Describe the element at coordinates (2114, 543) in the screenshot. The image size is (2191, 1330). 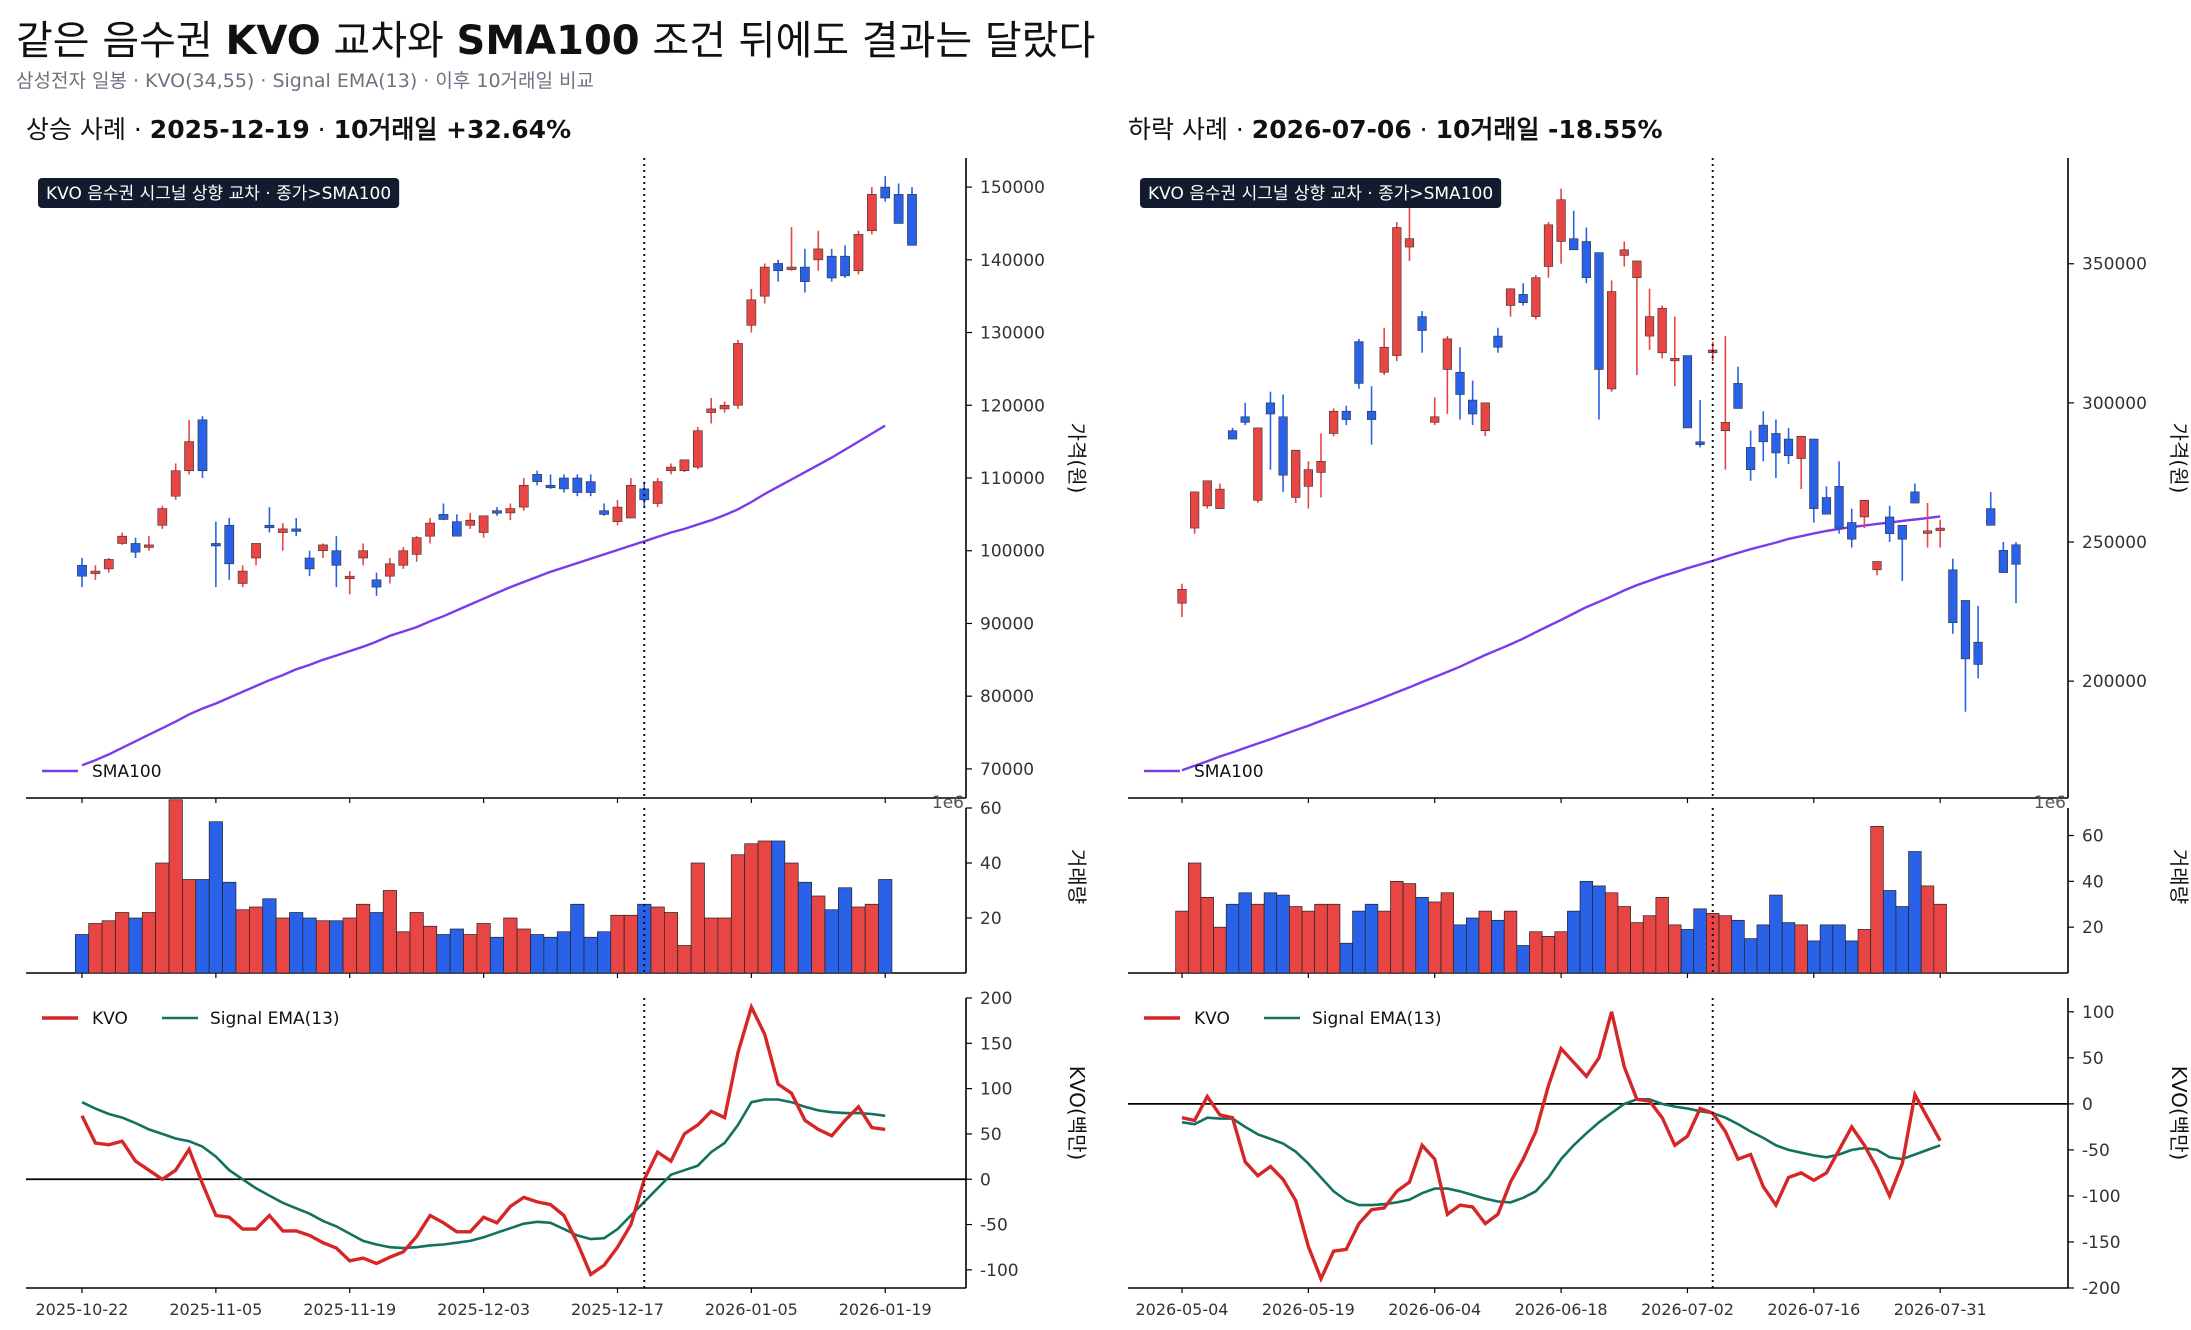
I see `price-tick-label: 250000` at that location.